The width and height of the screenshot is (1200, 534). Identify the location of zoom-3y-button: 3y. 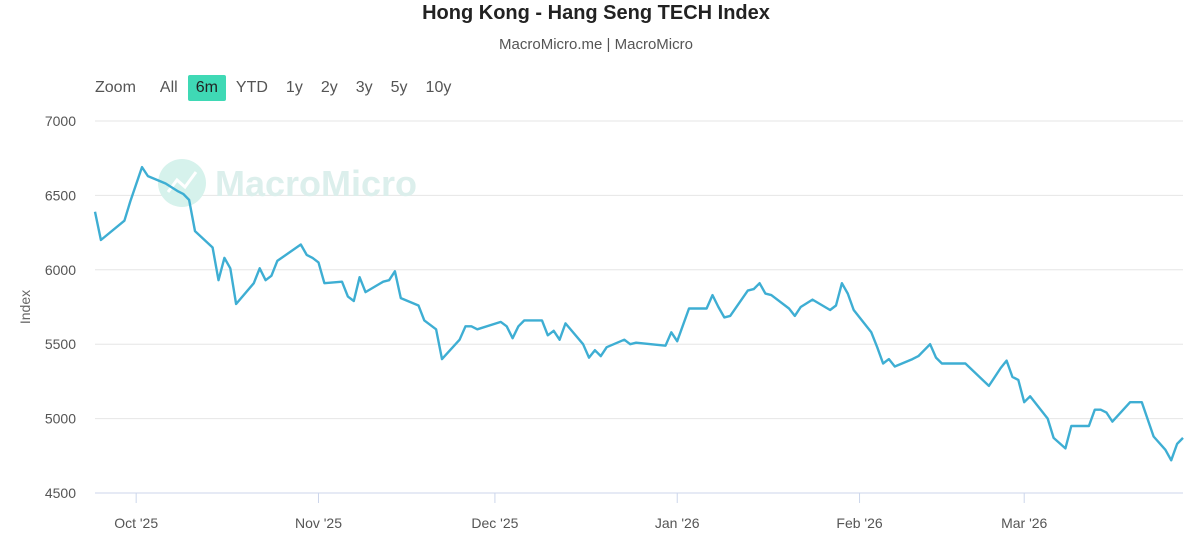
(364, 87).